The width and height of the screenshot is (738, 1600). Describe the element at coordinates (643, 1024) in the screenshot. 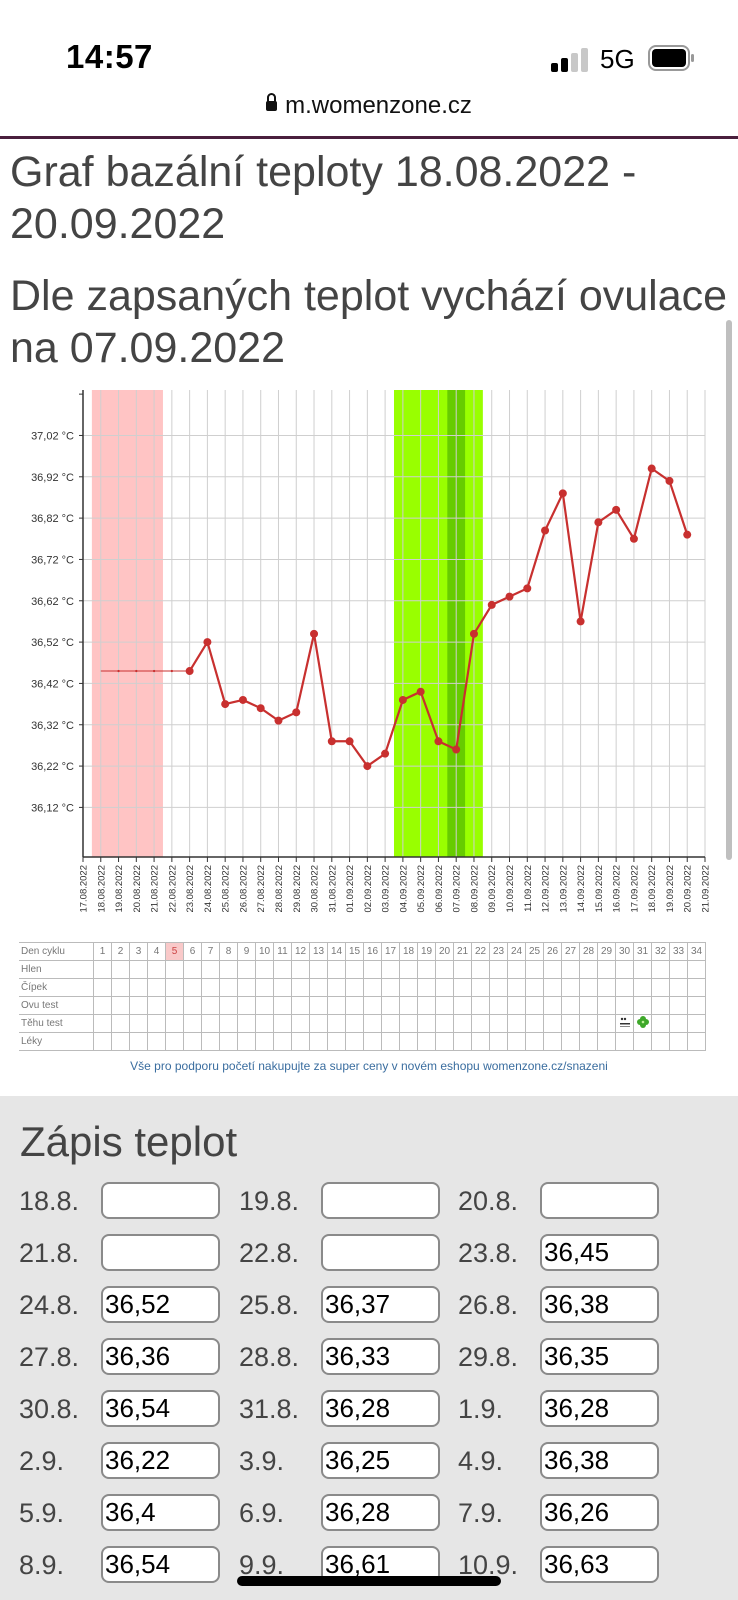

I see `clover-icon` at that location.